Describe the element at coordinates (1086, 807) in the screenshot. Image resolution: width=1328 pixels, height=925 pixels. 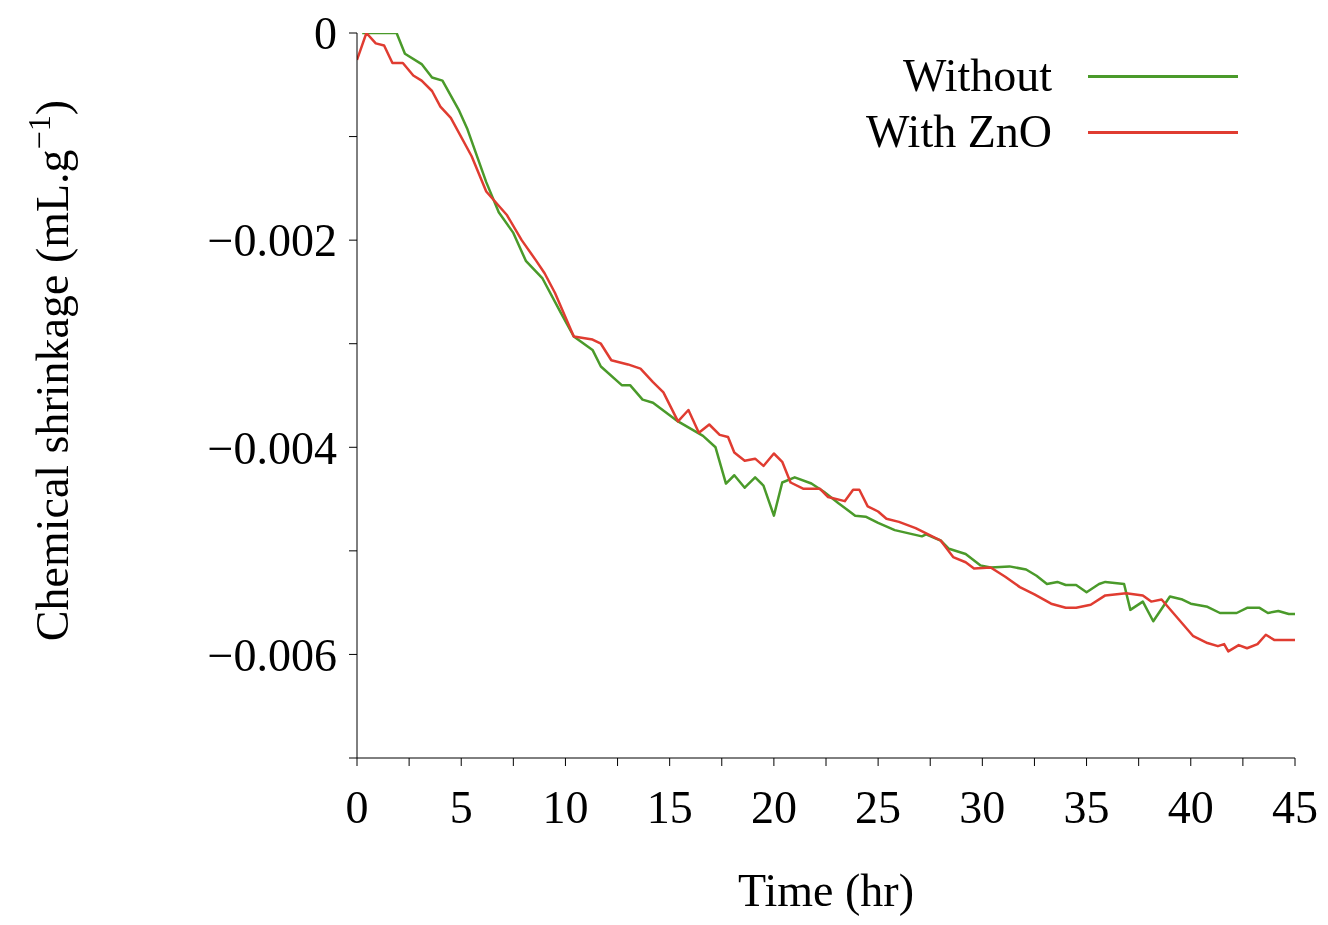
I see `x-tick-label: 35` at that location.